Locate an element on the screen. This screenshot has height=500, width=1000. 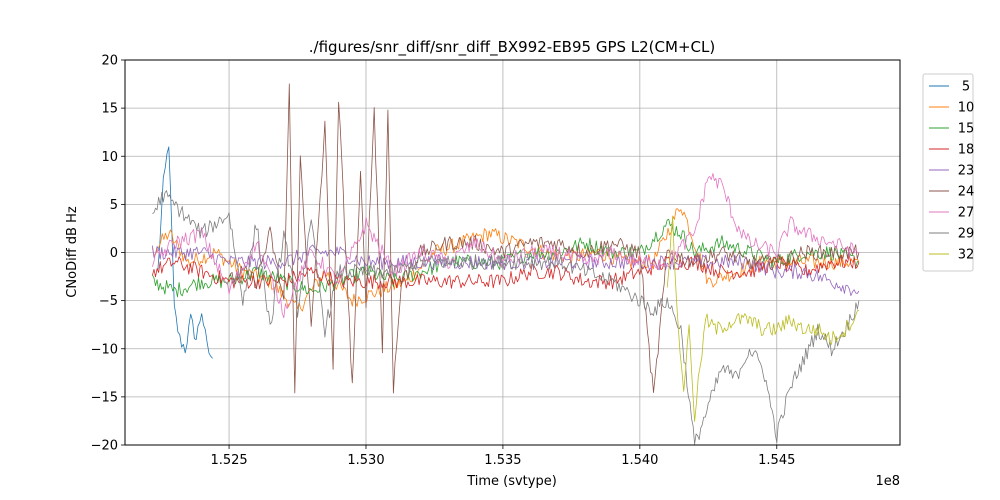
y-tick-label: 10 is located at coordinates (109, 157).